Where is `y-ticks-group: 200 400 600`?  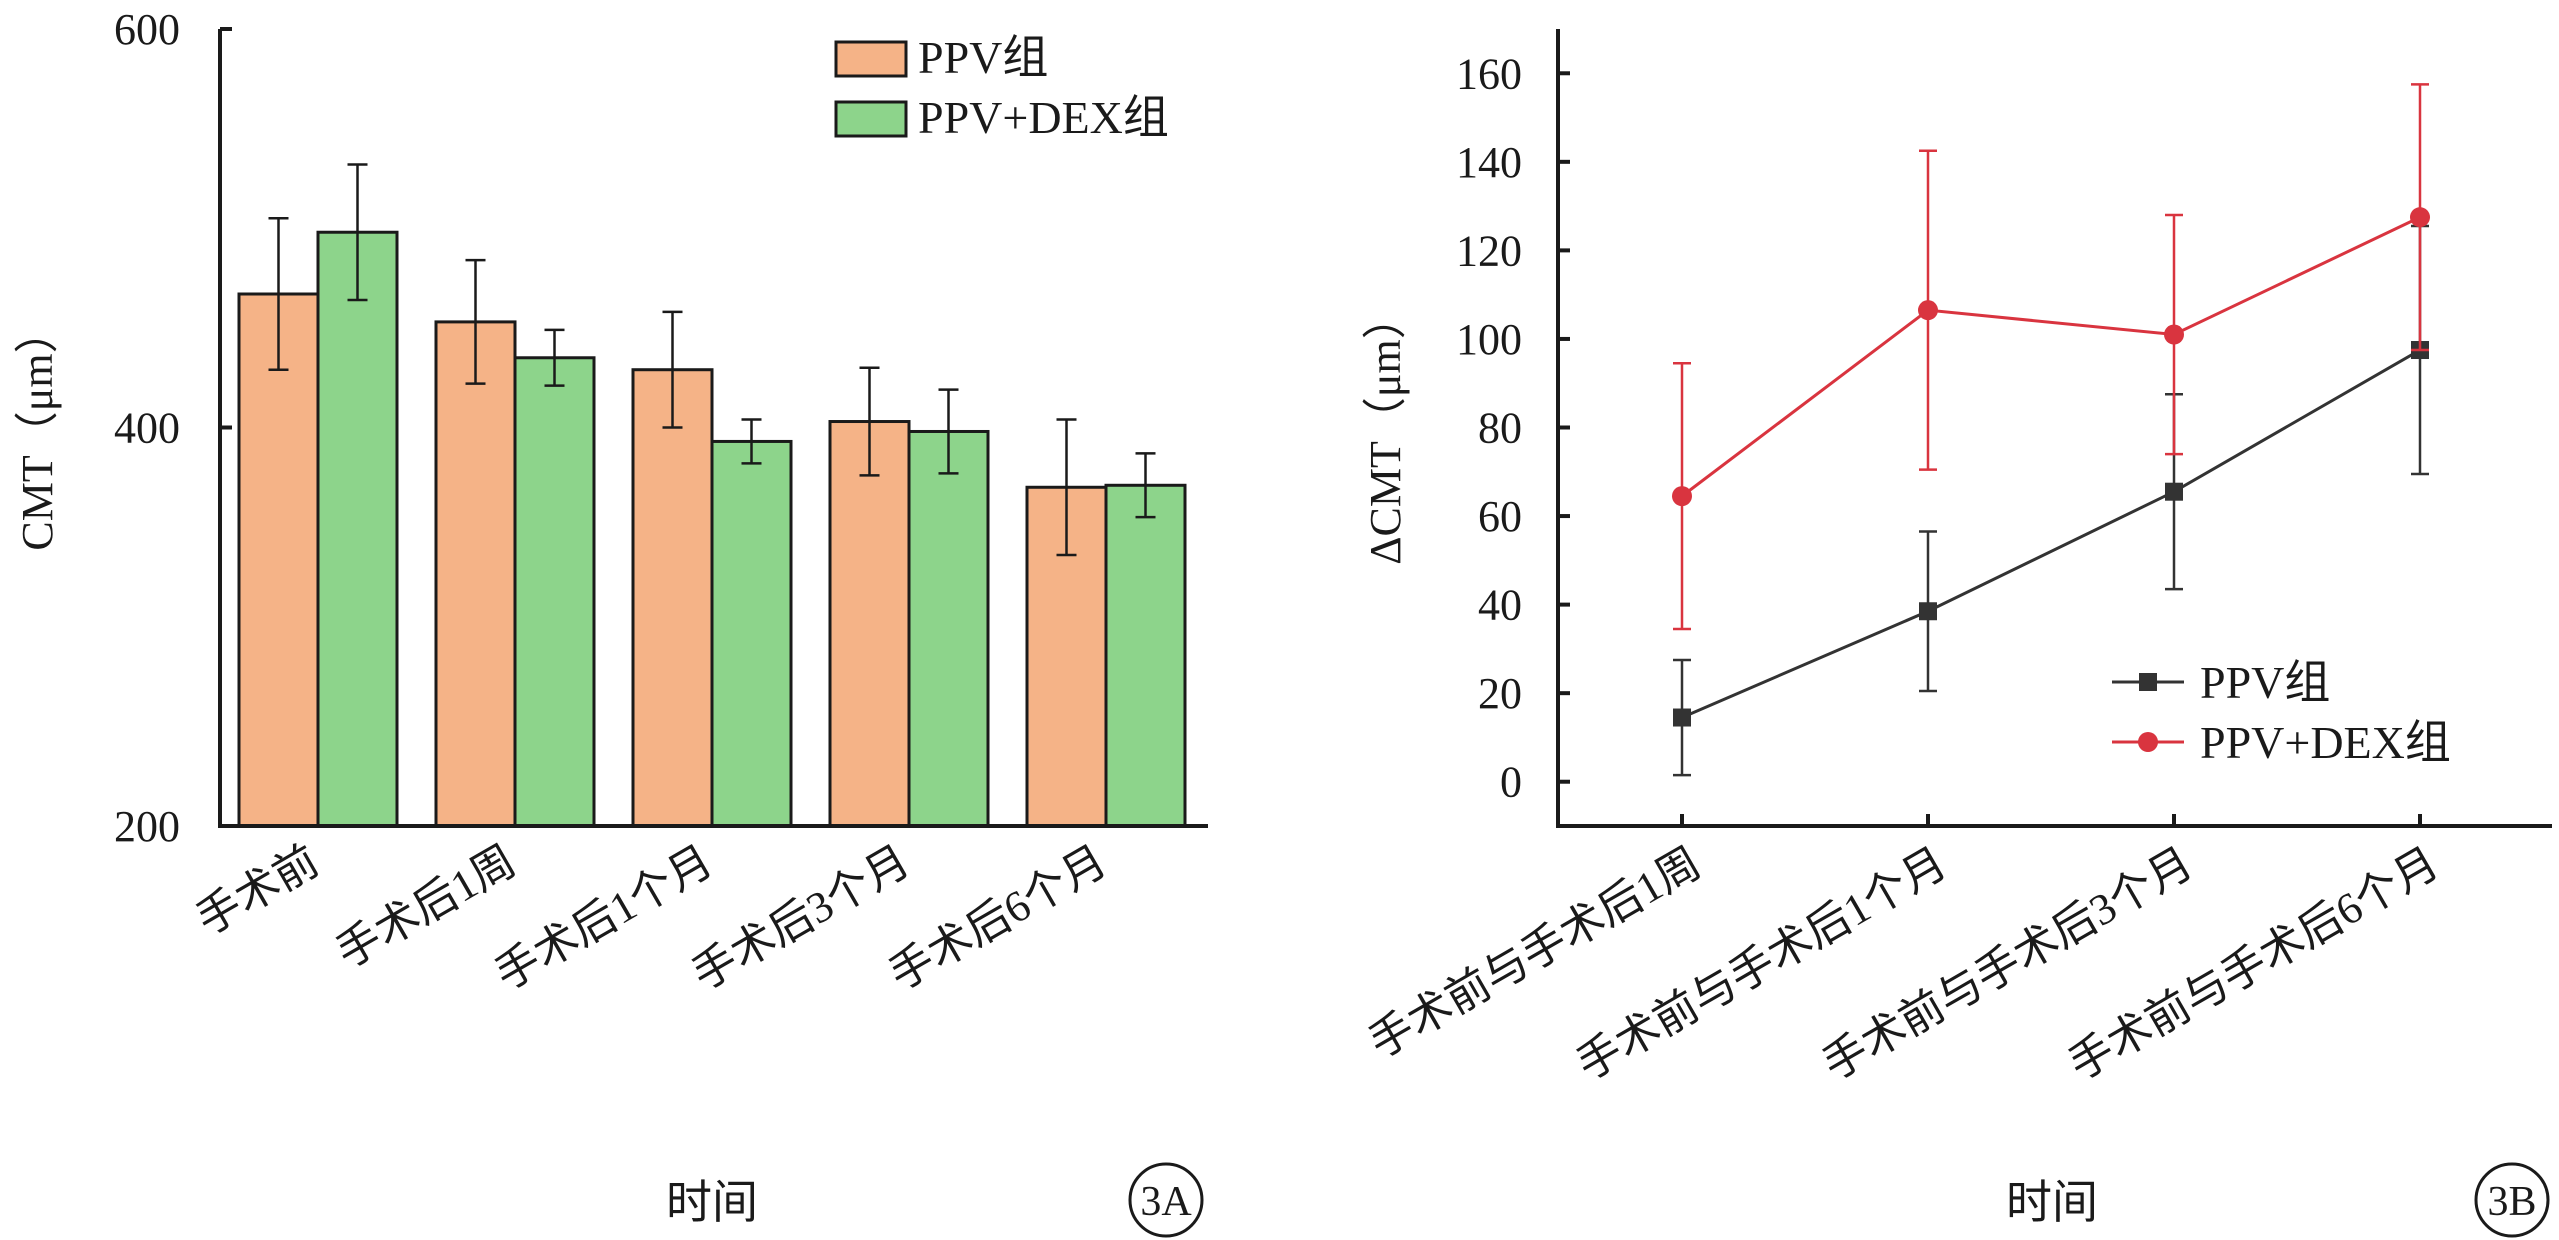 y-ticks-group: 200 400 600 is located at coordinates (173, 428).